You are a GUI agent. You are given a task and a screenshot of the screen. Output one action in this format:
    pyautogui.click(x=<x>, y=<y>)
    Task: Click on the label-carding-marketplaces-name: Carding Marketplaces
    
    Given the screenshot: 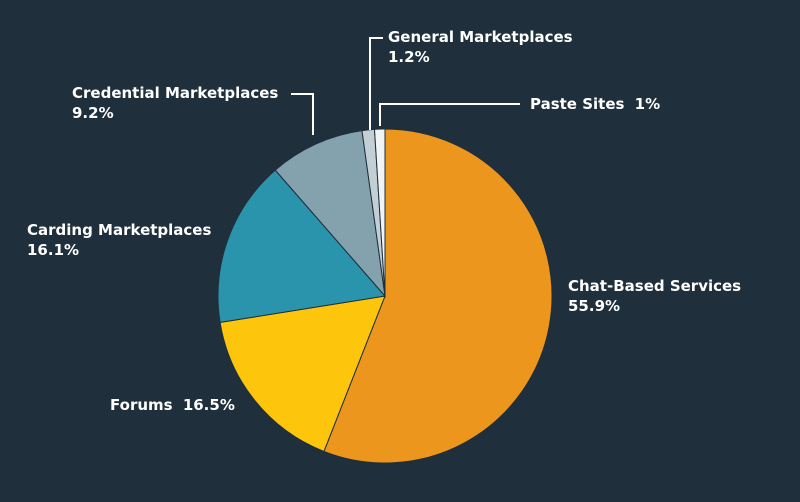 What is the action you would take?
    pyautogui.click(x=119, y=230)
    